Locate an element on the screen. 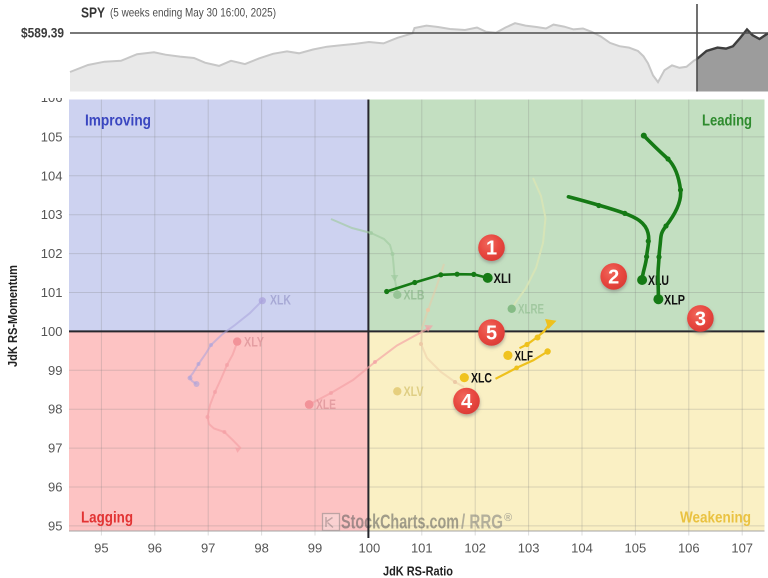 The image size is (768, 578). svg-text: XLI is located at coordinates (503, 278).